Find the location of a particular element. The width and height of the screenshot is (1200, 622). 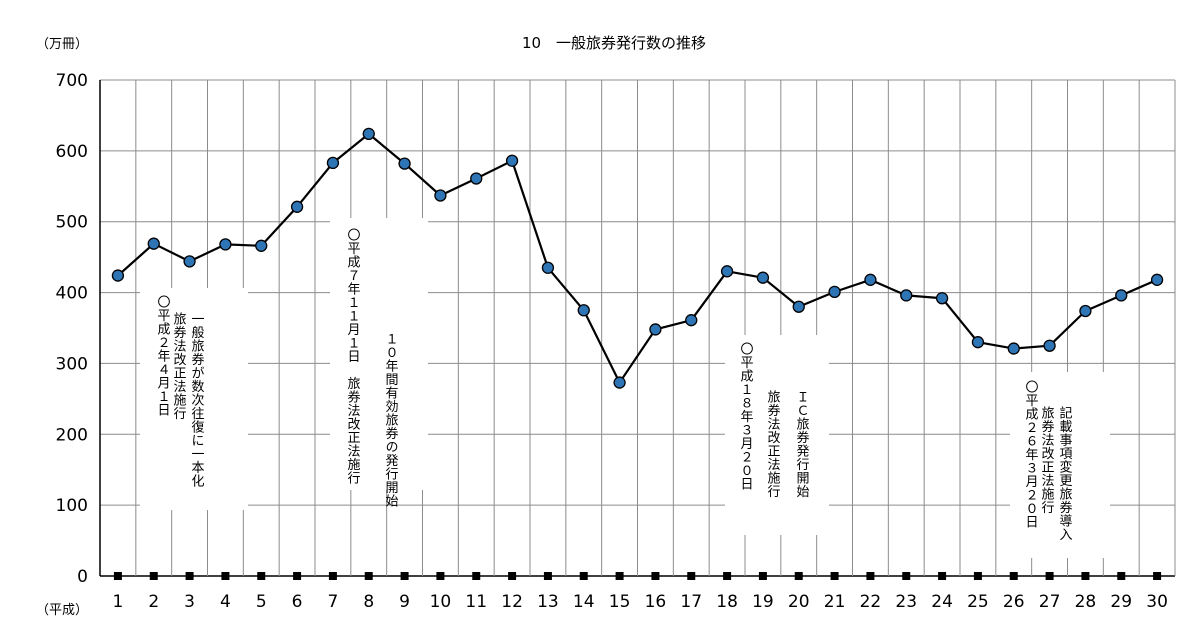

x-tick-label: 28 is located at coordinates (1086, 602).